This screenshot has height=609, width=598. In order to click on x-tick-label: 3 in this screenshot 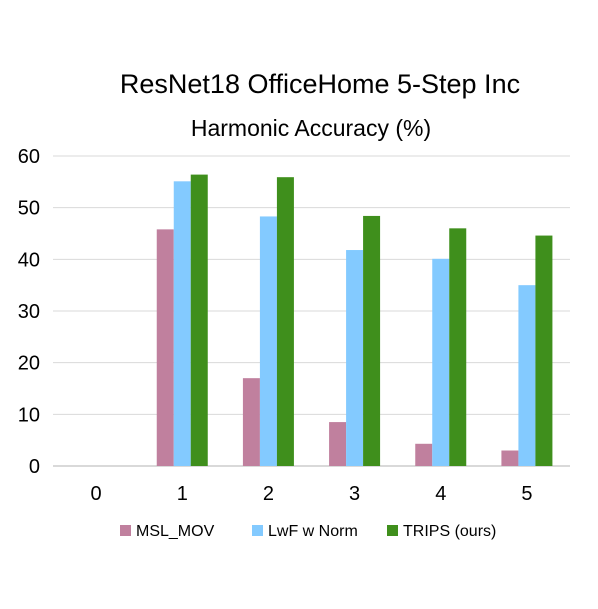, I will do `click(354, 494)`.